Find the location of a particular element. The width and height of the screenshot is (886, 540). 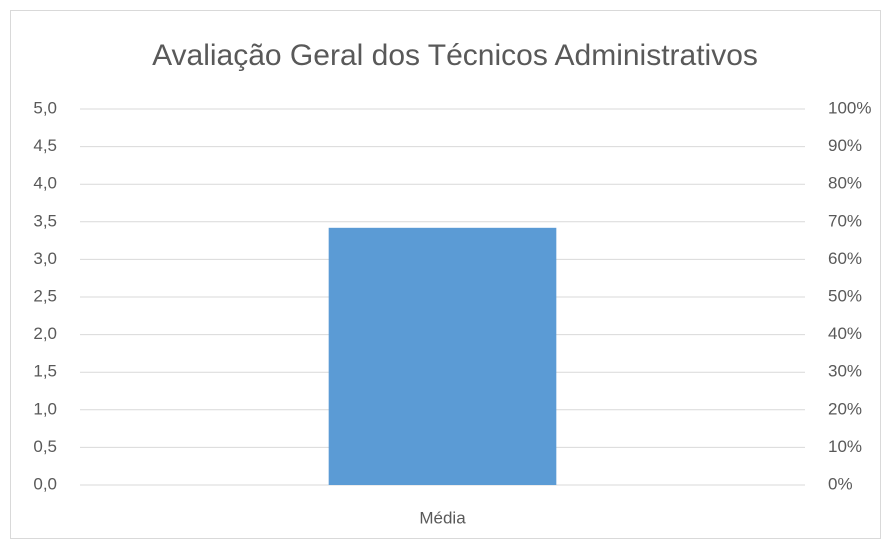

y-tick-label: 2,0 is located at coordinates (45, 333).